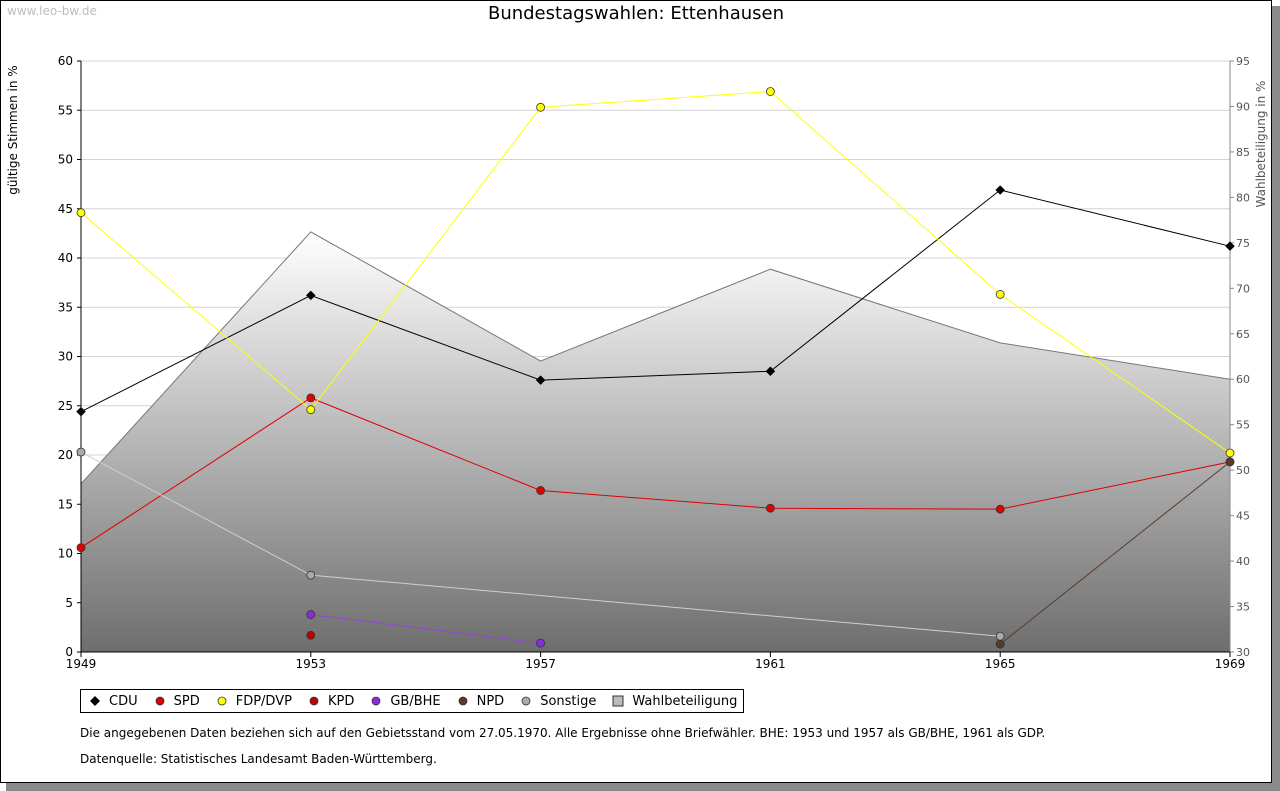 The image size is (1280, 791). I want to click on point-gb-bhe, so click(311, 614).